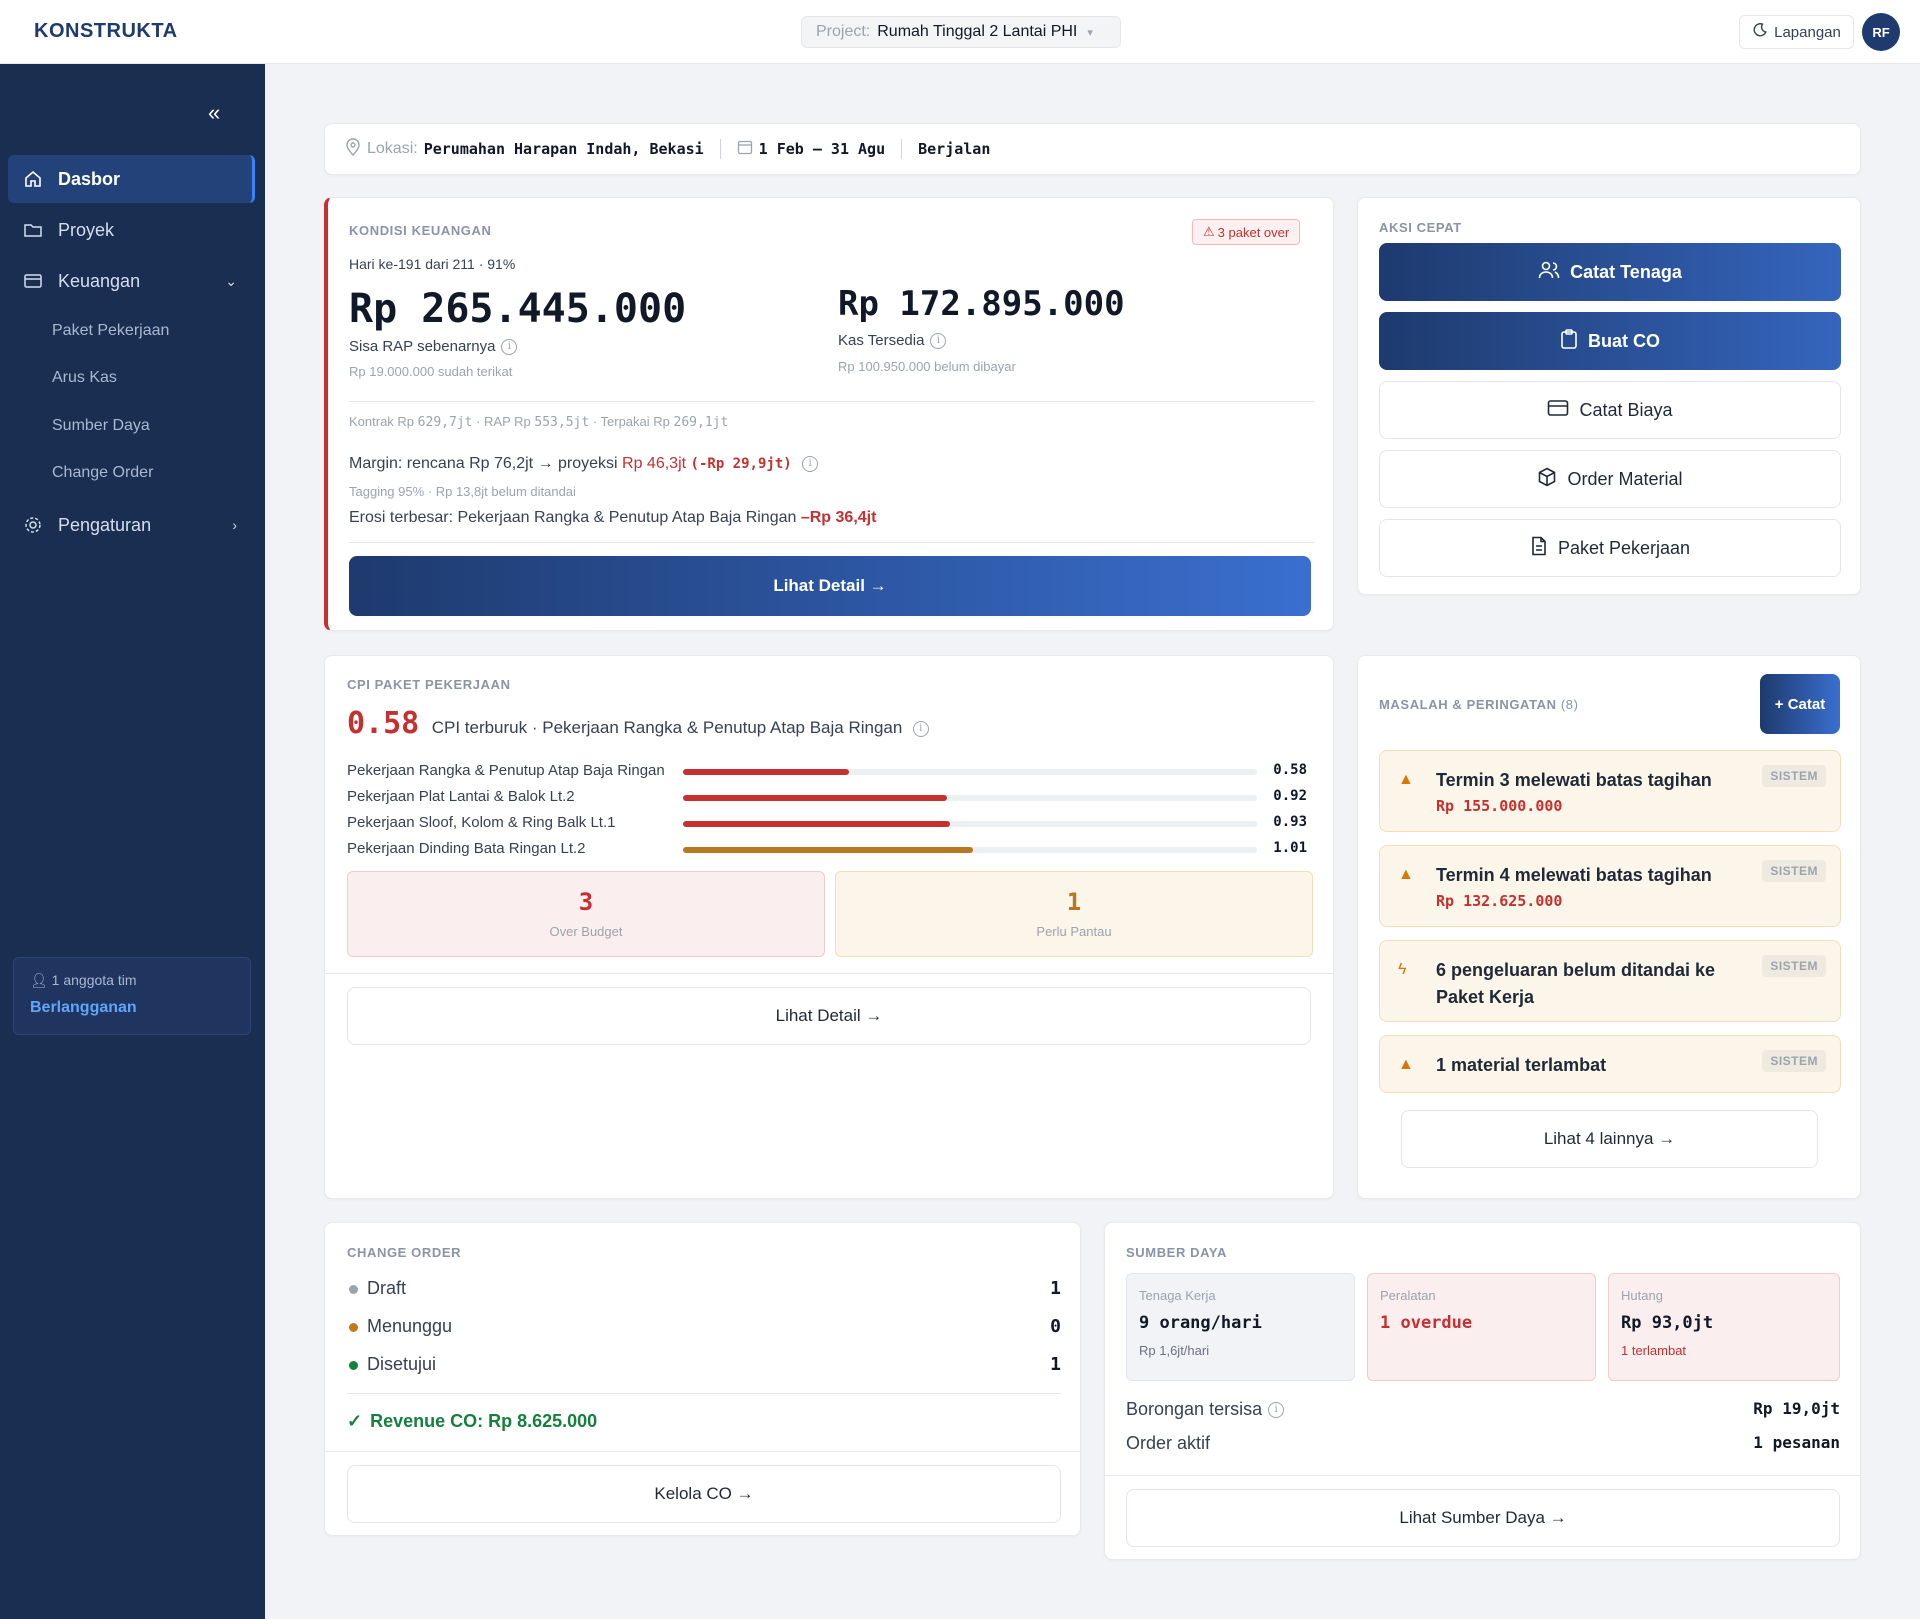 The image size is (1920, 1619). I want to click on more-issues-button: Lihat 4 lainnya →, so click(1609, 1139).